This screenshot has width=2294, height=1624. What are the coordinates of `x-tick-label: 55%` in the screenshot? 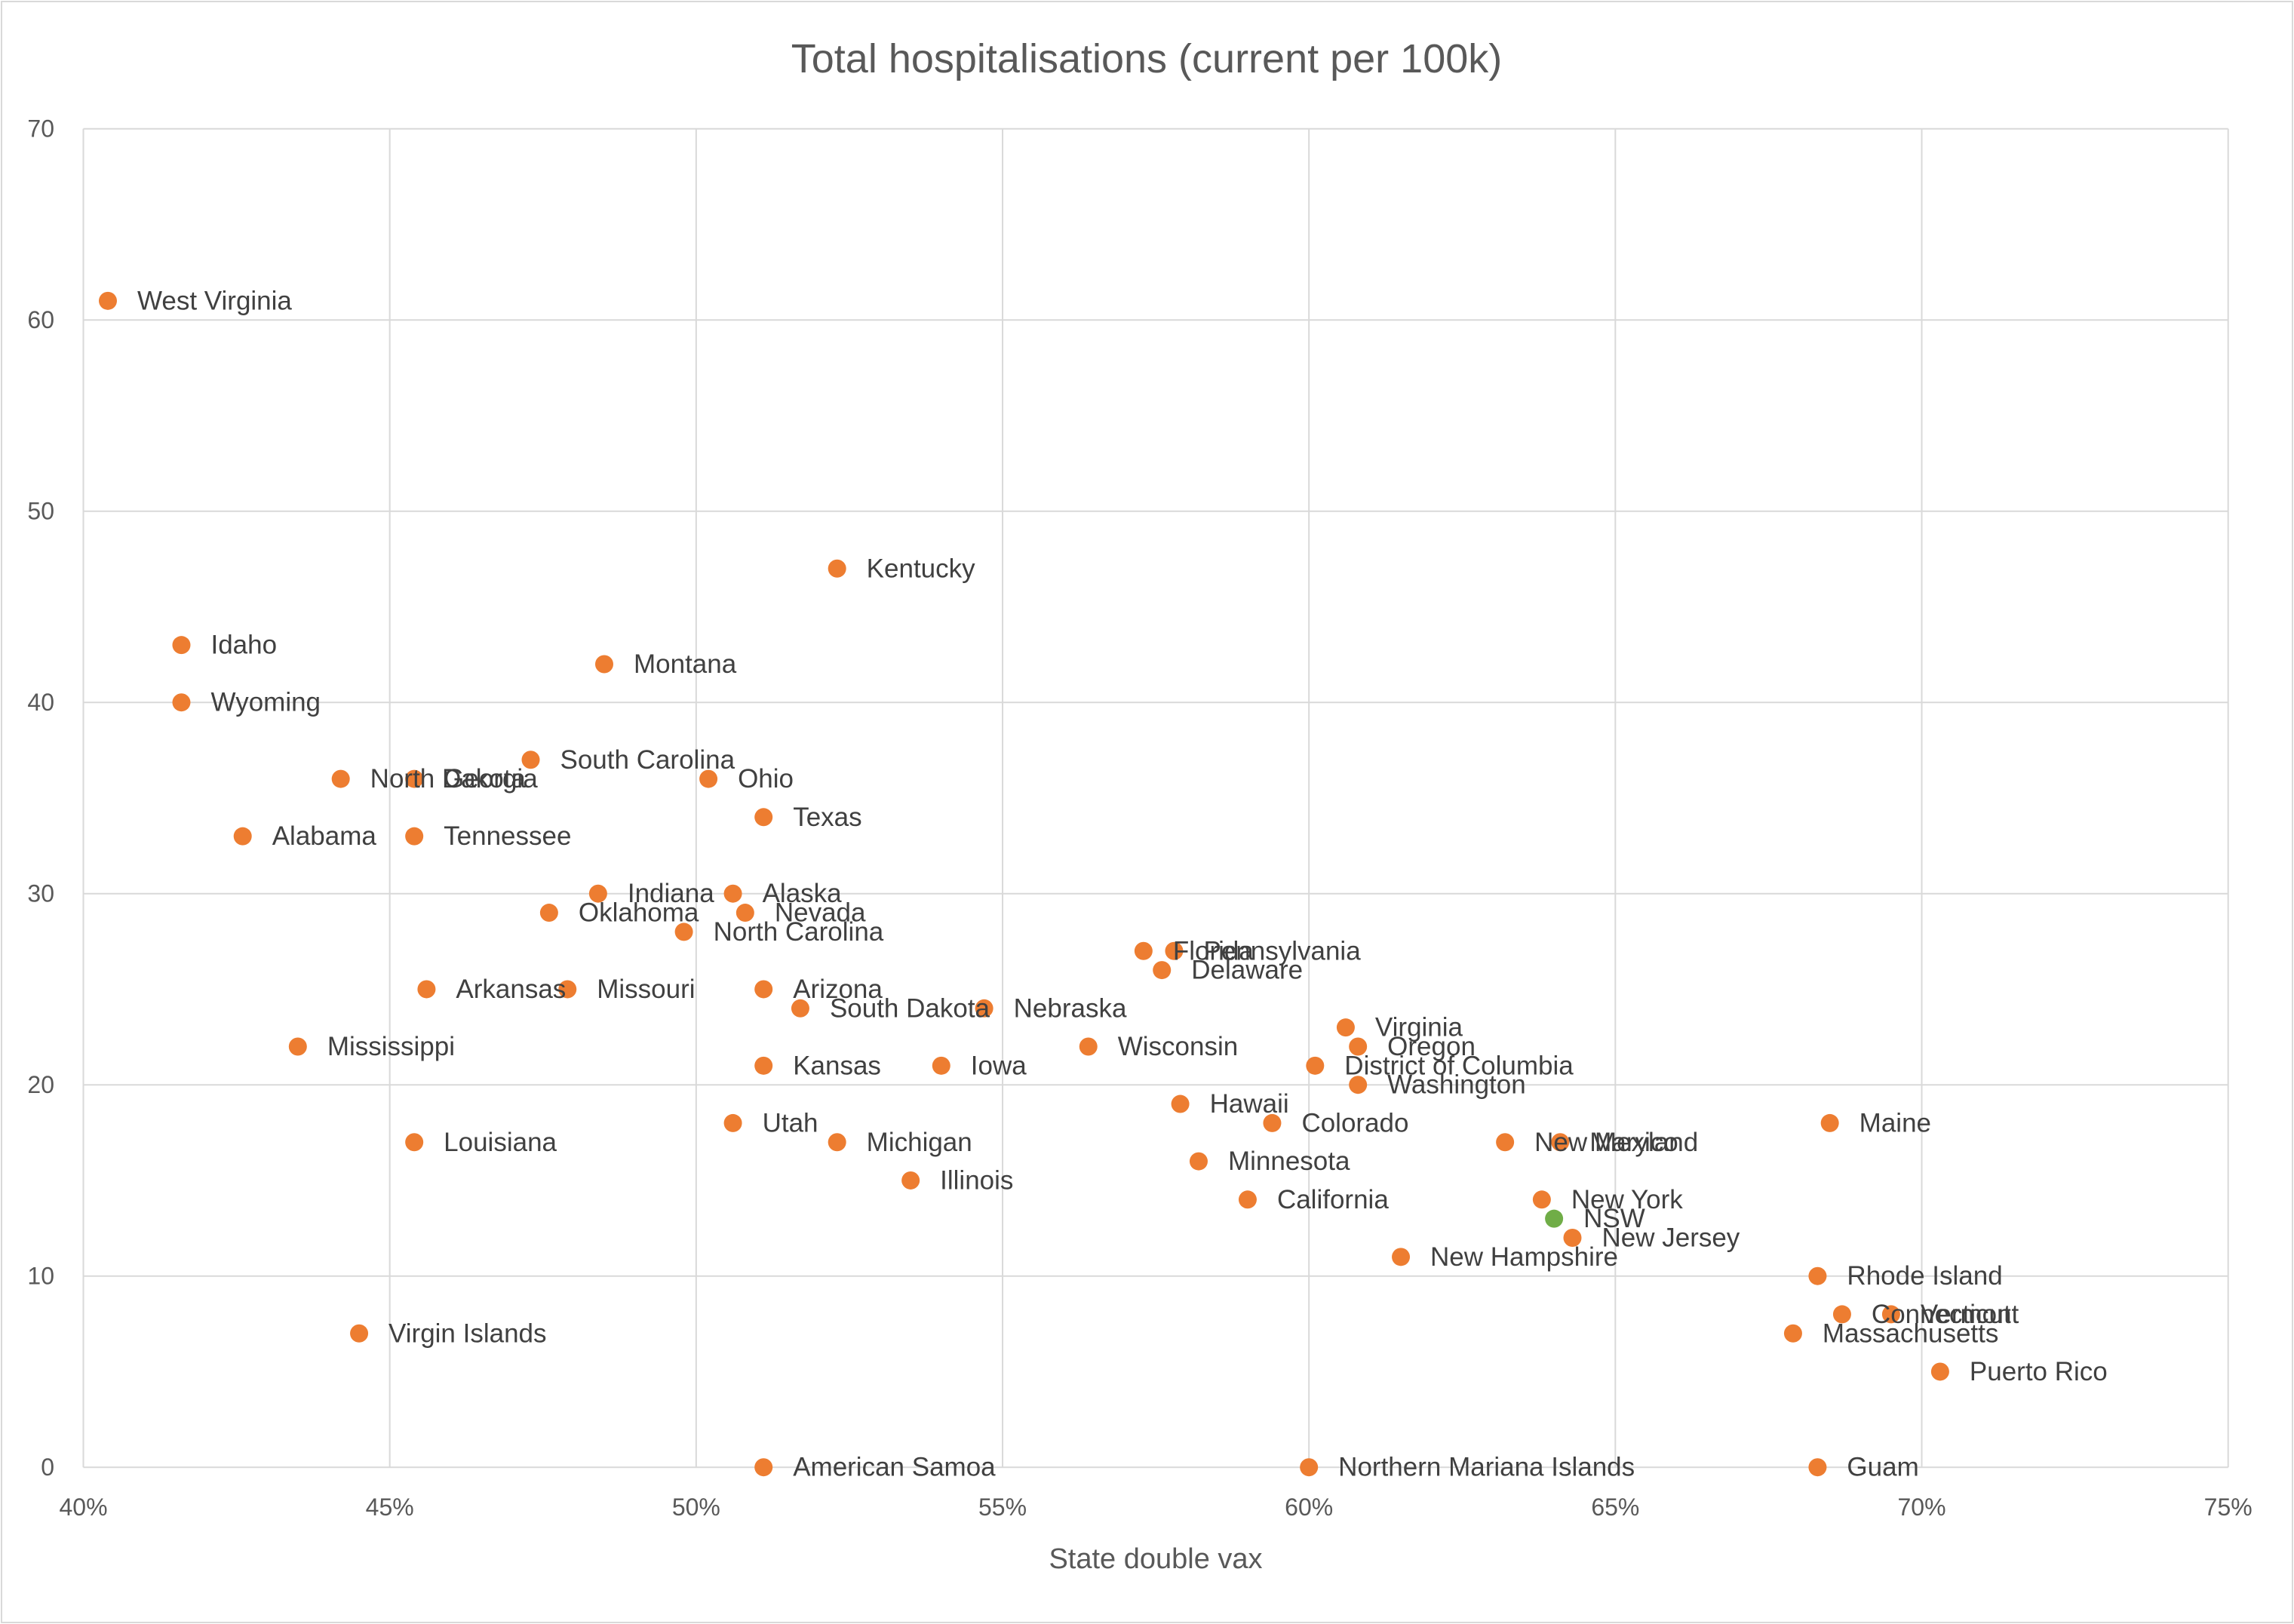 It's located at (1002, 1508).